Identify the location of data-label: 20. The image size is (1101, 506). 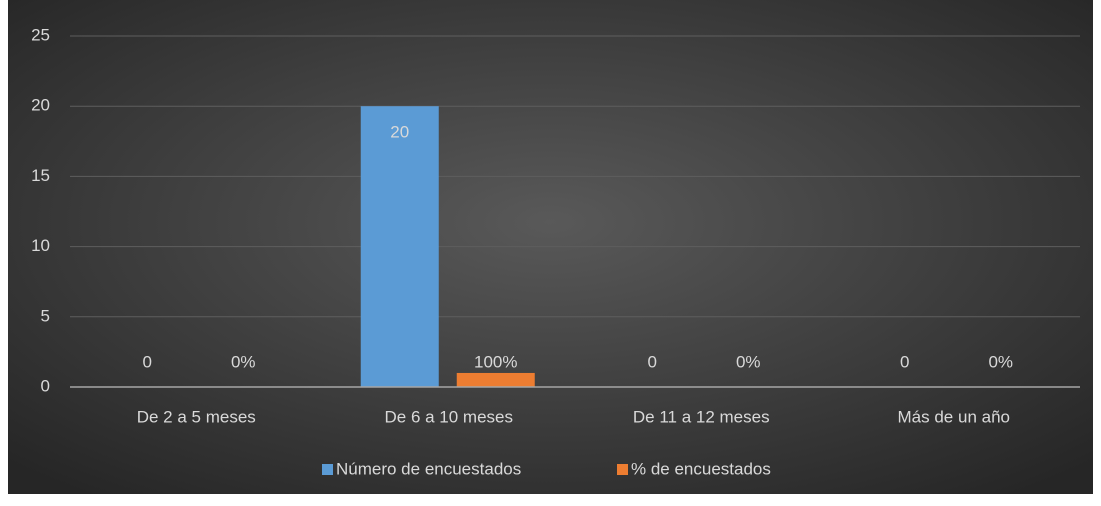
(399, 132).